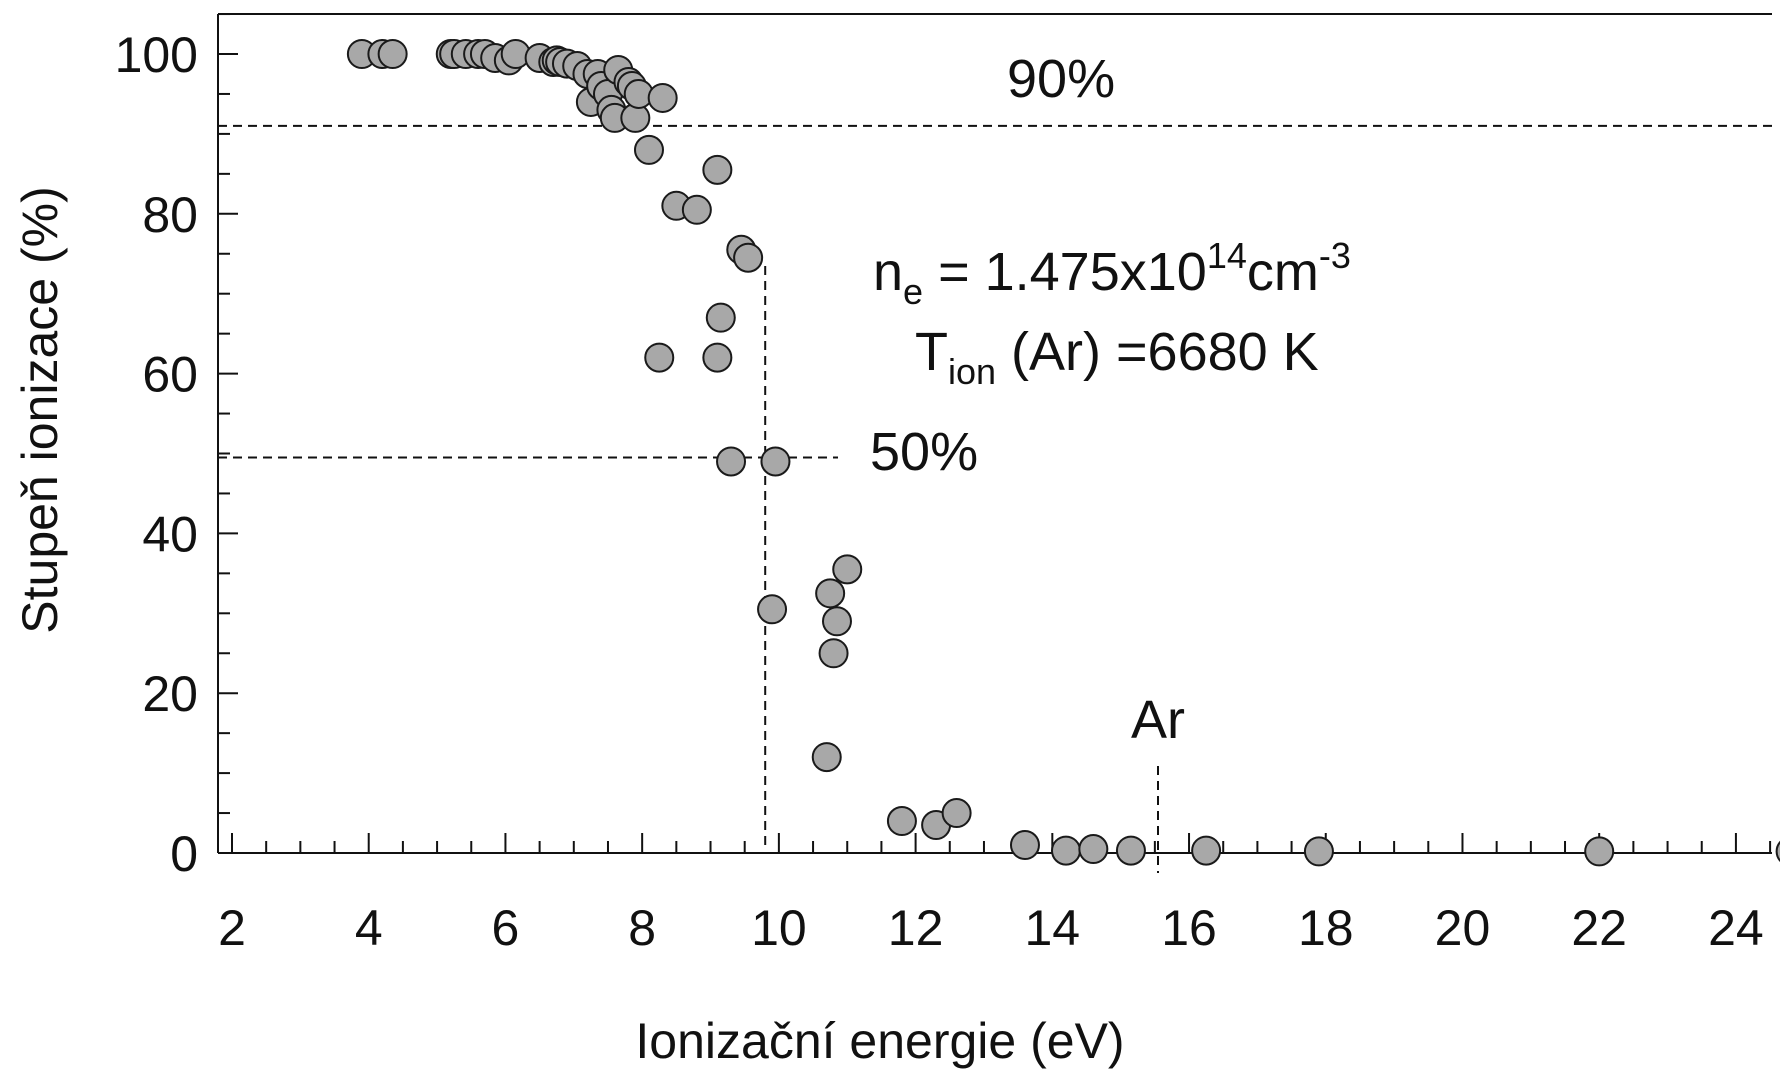  Describe the element at coordinates (916, 928) in the screenshot. I see `x-tick-label: 12` at that location.